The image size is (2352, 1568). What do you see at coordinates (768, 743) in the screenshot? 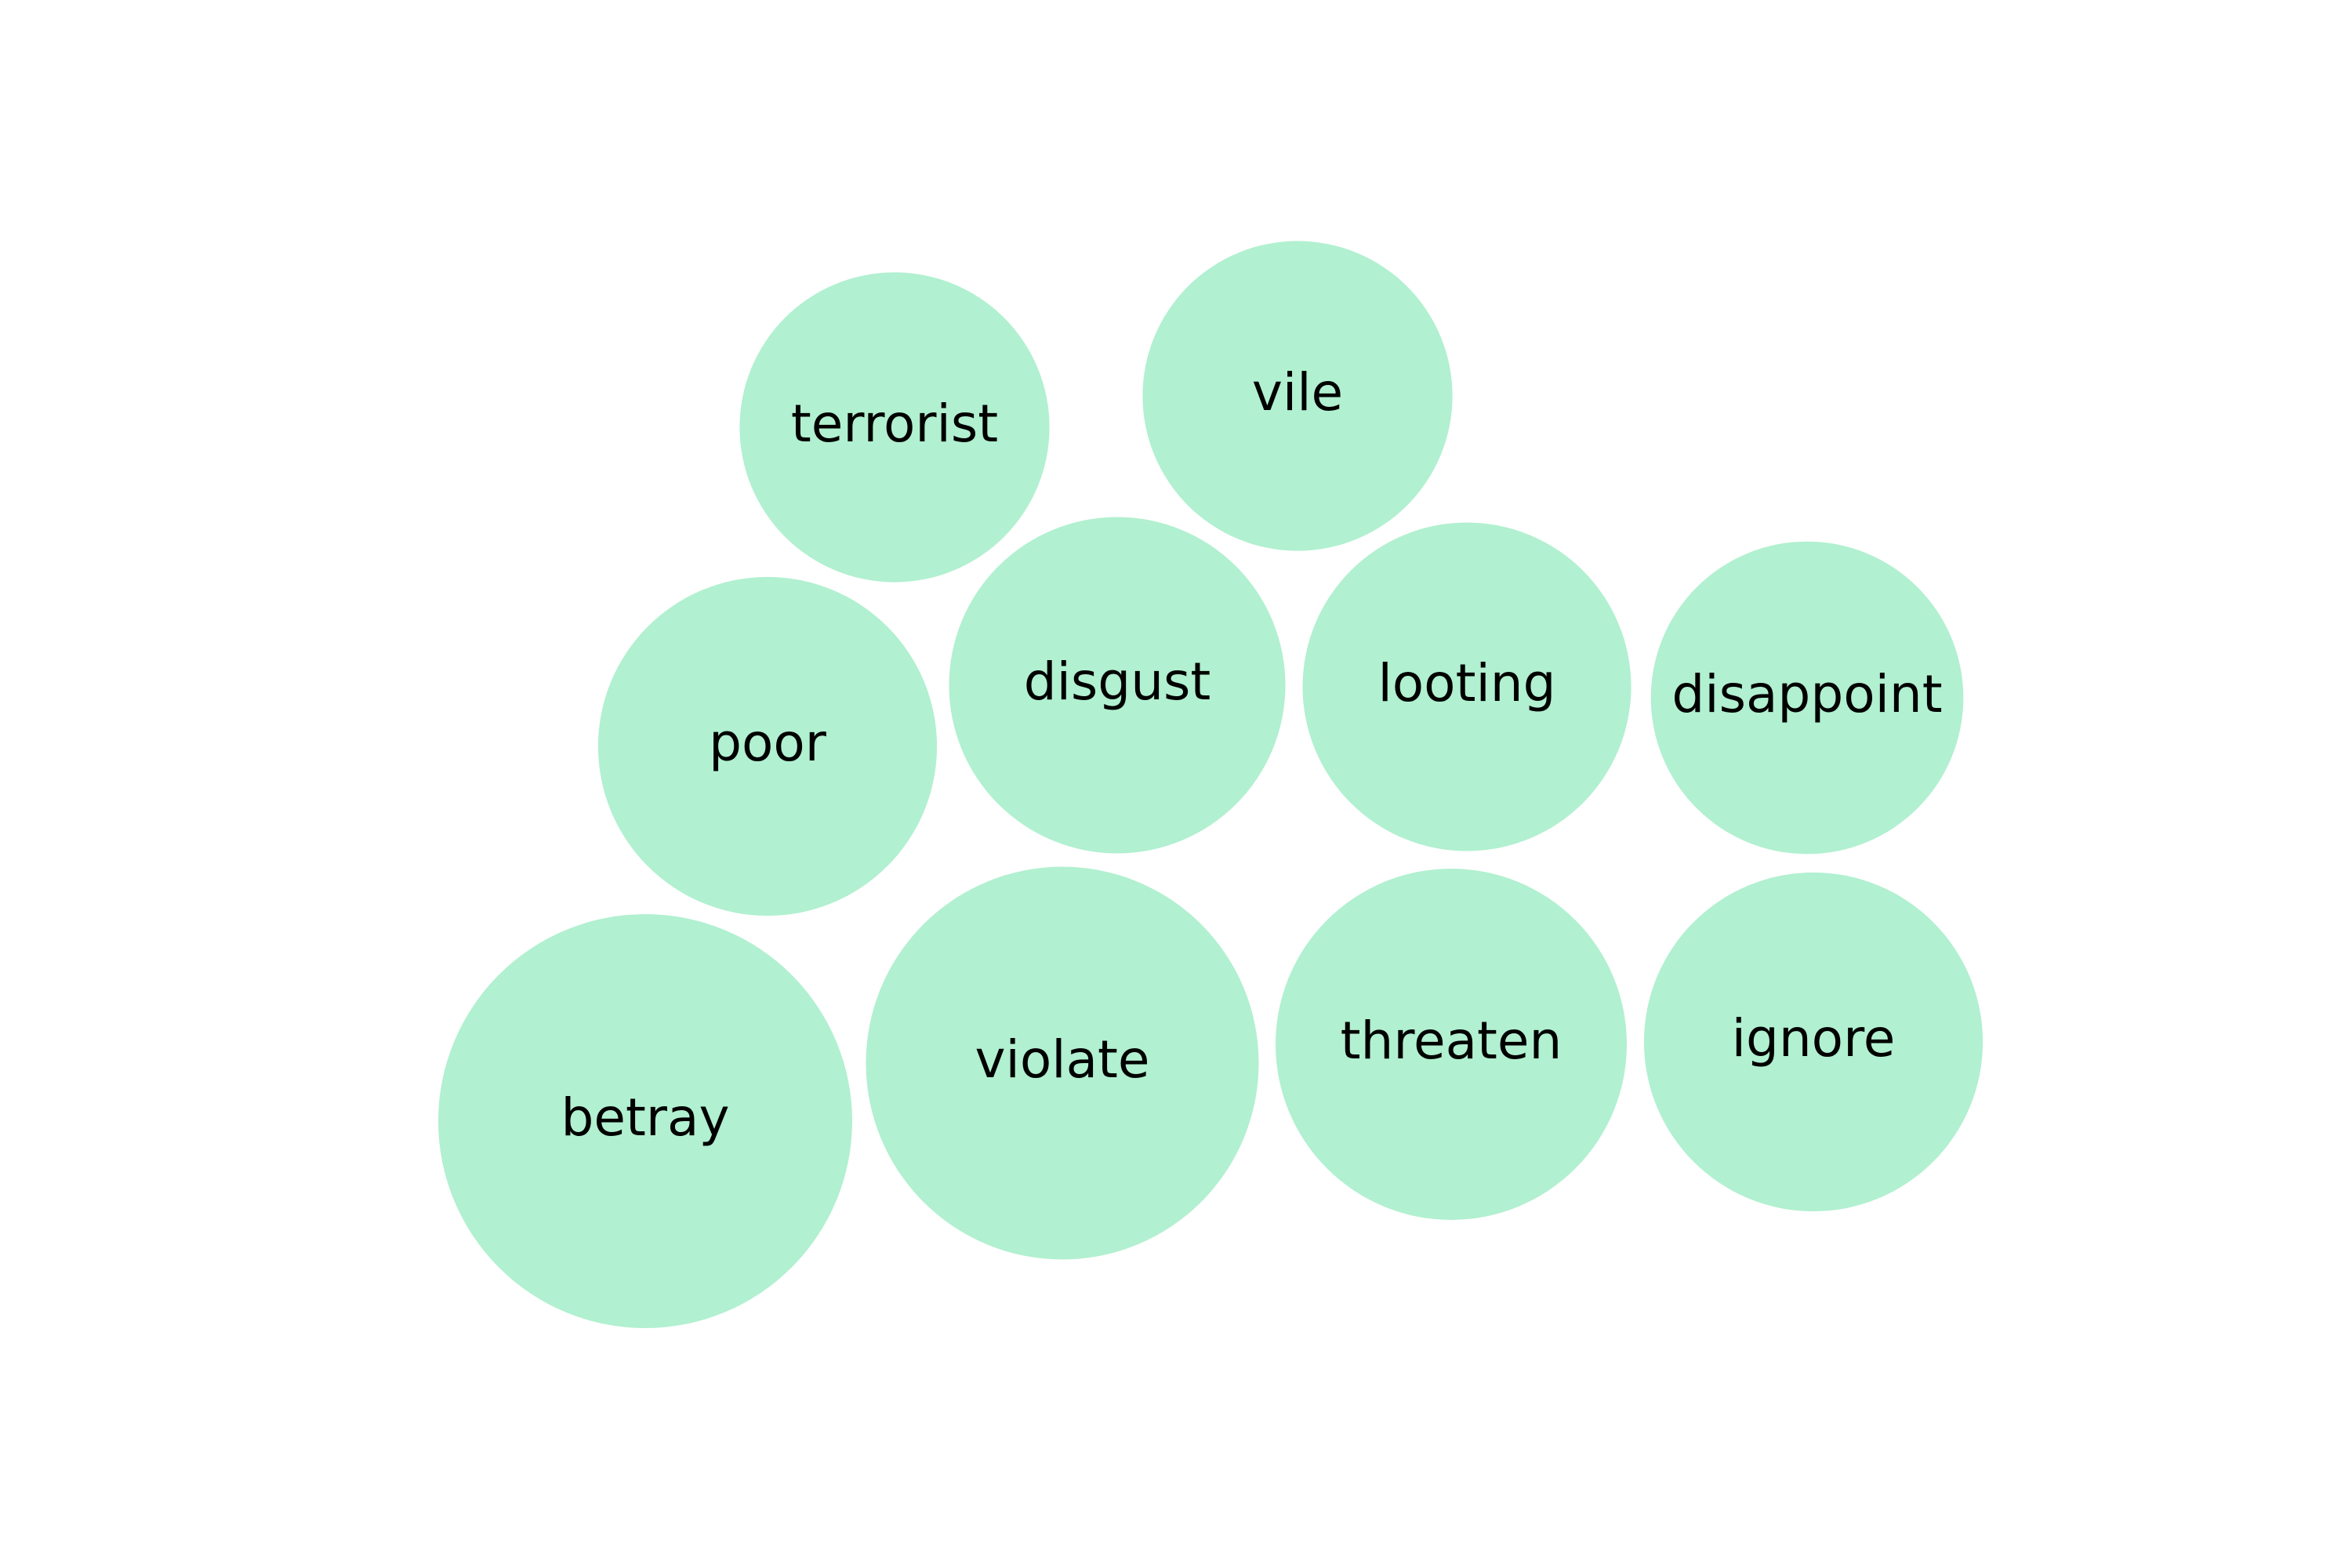
I see `bubble-label: poor` at bounding box center [768, 743].